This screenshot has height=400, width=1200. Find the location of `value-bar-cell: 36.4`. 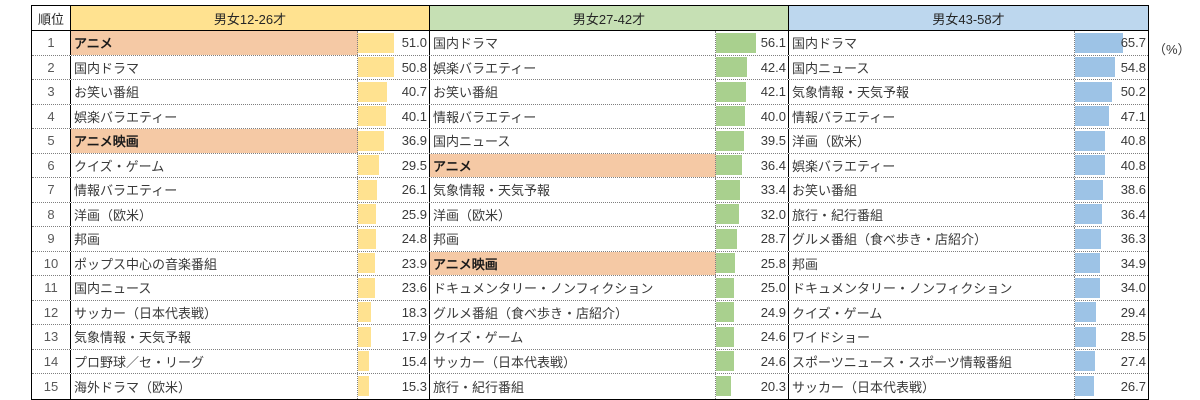

value-bar-cell: 36.4 is located at coordinates (752, 165).